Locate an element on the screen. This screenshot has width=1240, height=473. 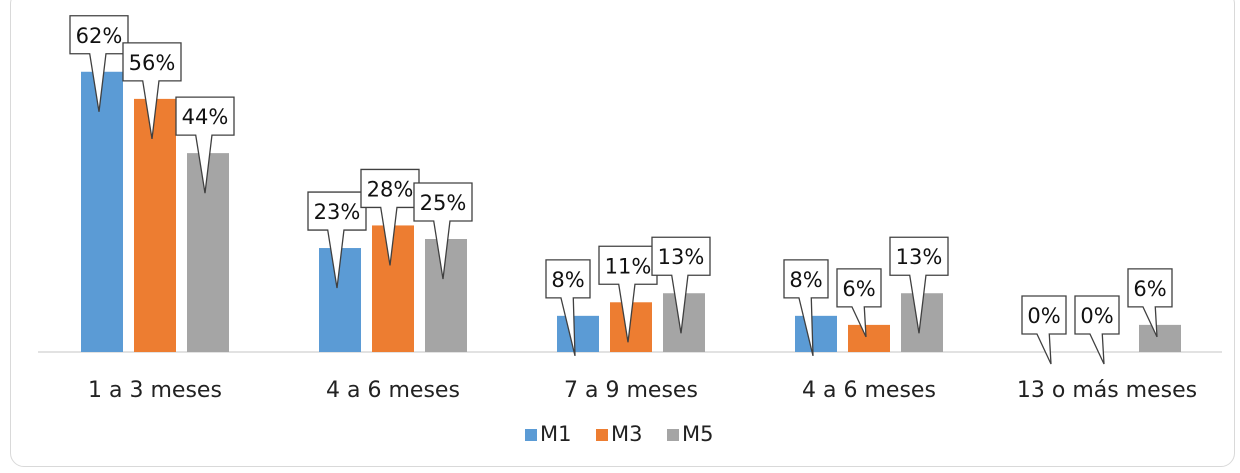
data-label: 23% is located at coordinates (337, 212).